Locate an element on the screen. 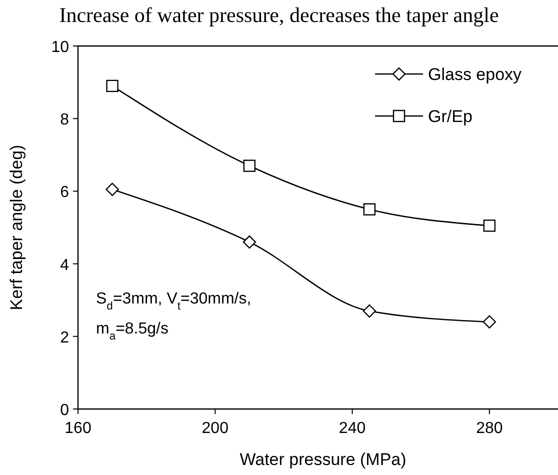  annotation: S$_{d}$=3mm, V$_{t}$=30mm/s, is located at coordinates (174, 301).